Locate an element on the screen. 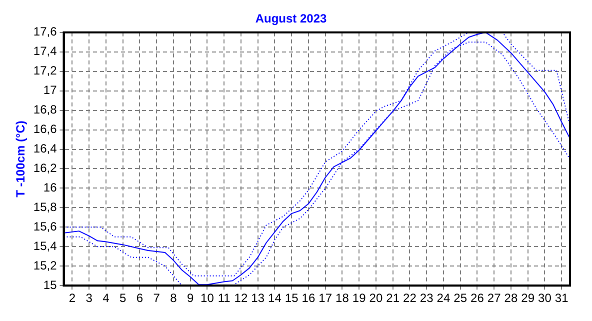  x-tick-label: 14 is located at coordinates (275, 298).